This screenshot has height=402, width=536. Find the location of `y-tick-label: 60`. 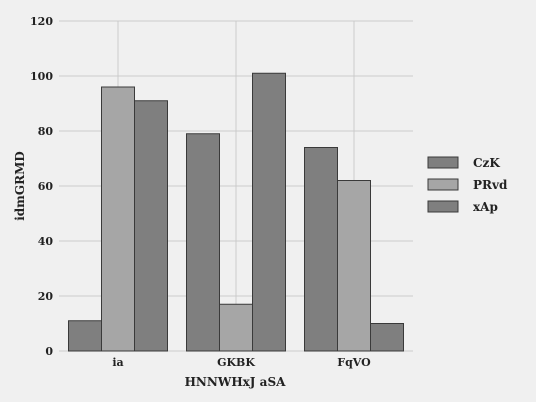

y-tick-label: 60 is located at coordinates (46, 186).